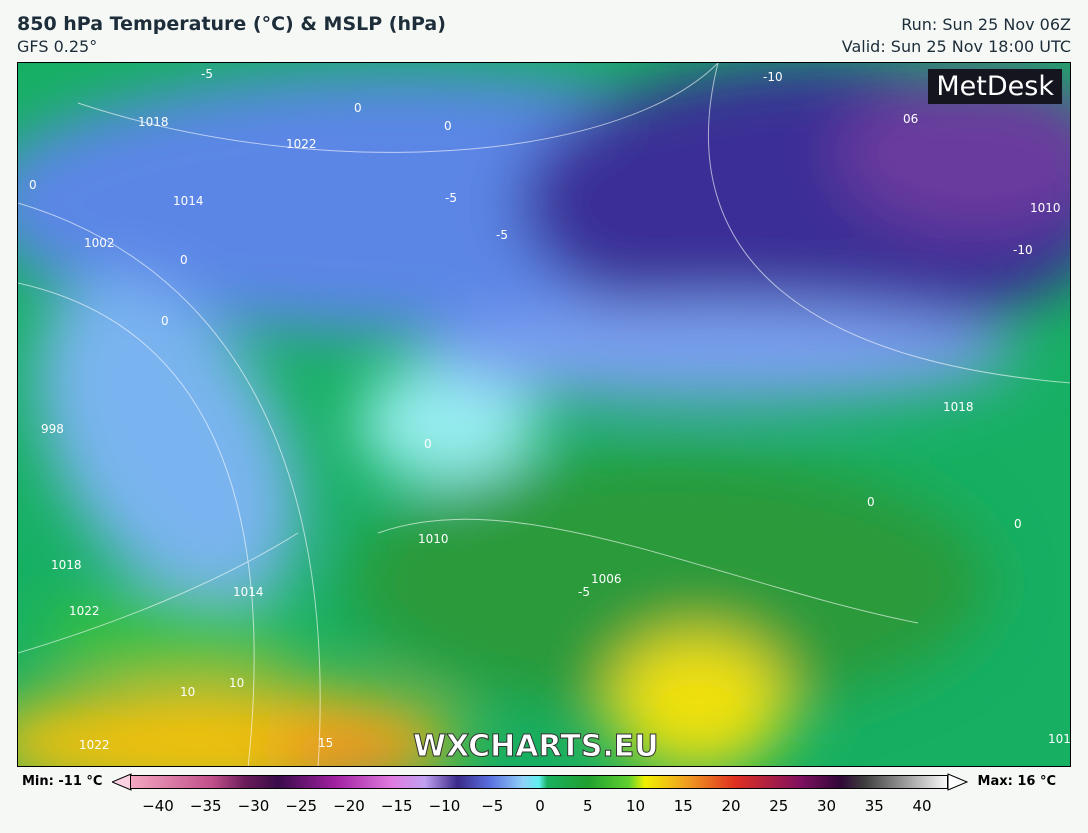 The image size is (1088, 833). What do you see at coordinates (253, 806) in the screenshot?
I see `legend-tick: −30` at bounding box center [253, 806].